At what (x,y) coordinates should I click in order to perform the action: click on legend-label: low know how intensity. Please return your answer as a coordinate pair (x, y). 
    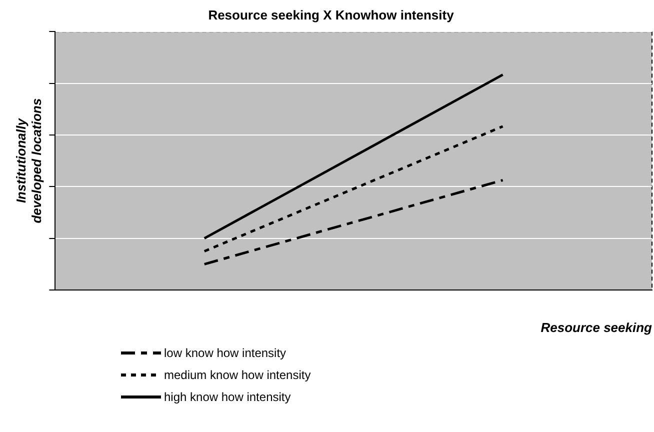
    Looking at the image, I should click on (225, 353).